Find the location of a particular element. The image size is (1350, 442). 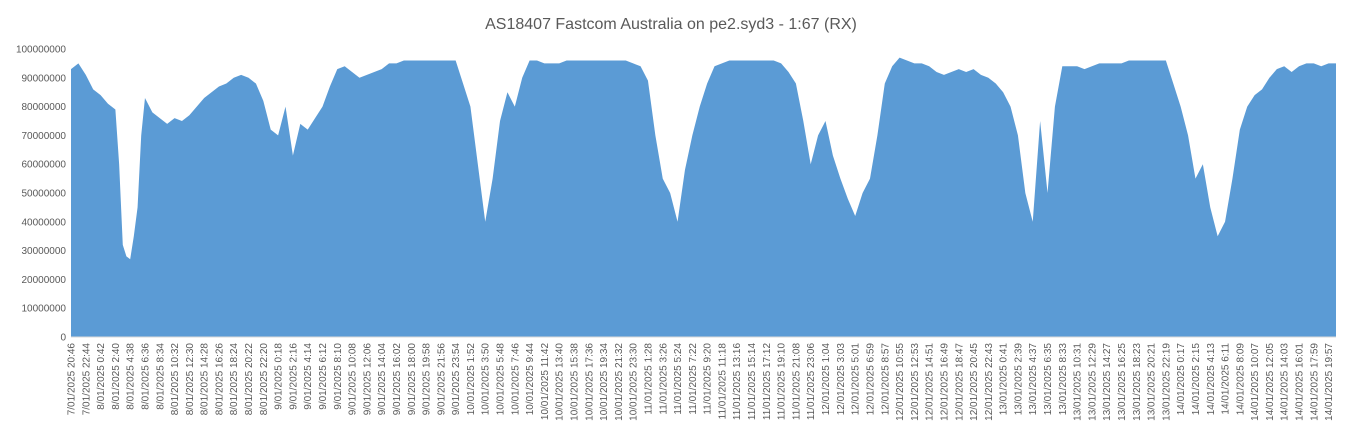

x-tick-label: 13/01/2025 16:25 is located at coordinates (1122, 382).